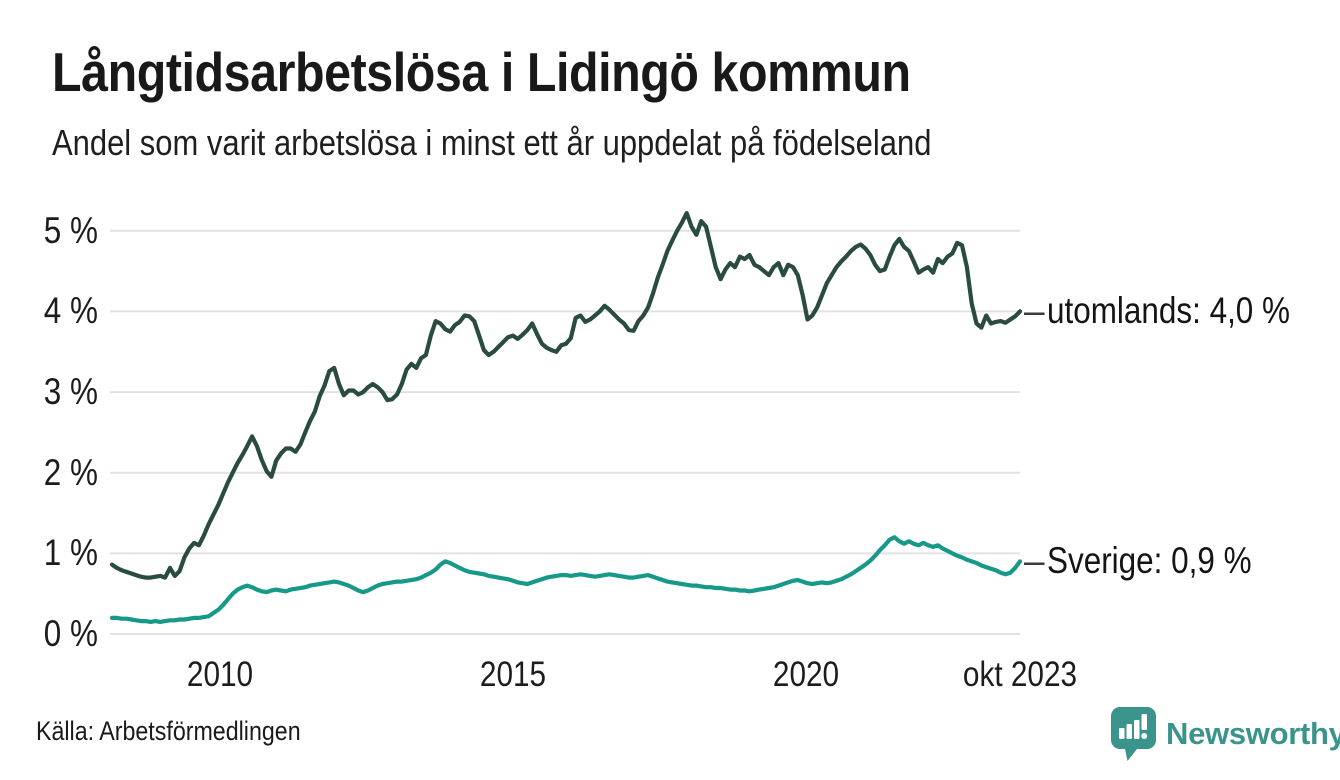 This screenshot has width=1340, height=780. What do you see at coordinates (806, 674) in the screenshot?
I see `x-axis-label: 2020` at bounding box center [806, 674].